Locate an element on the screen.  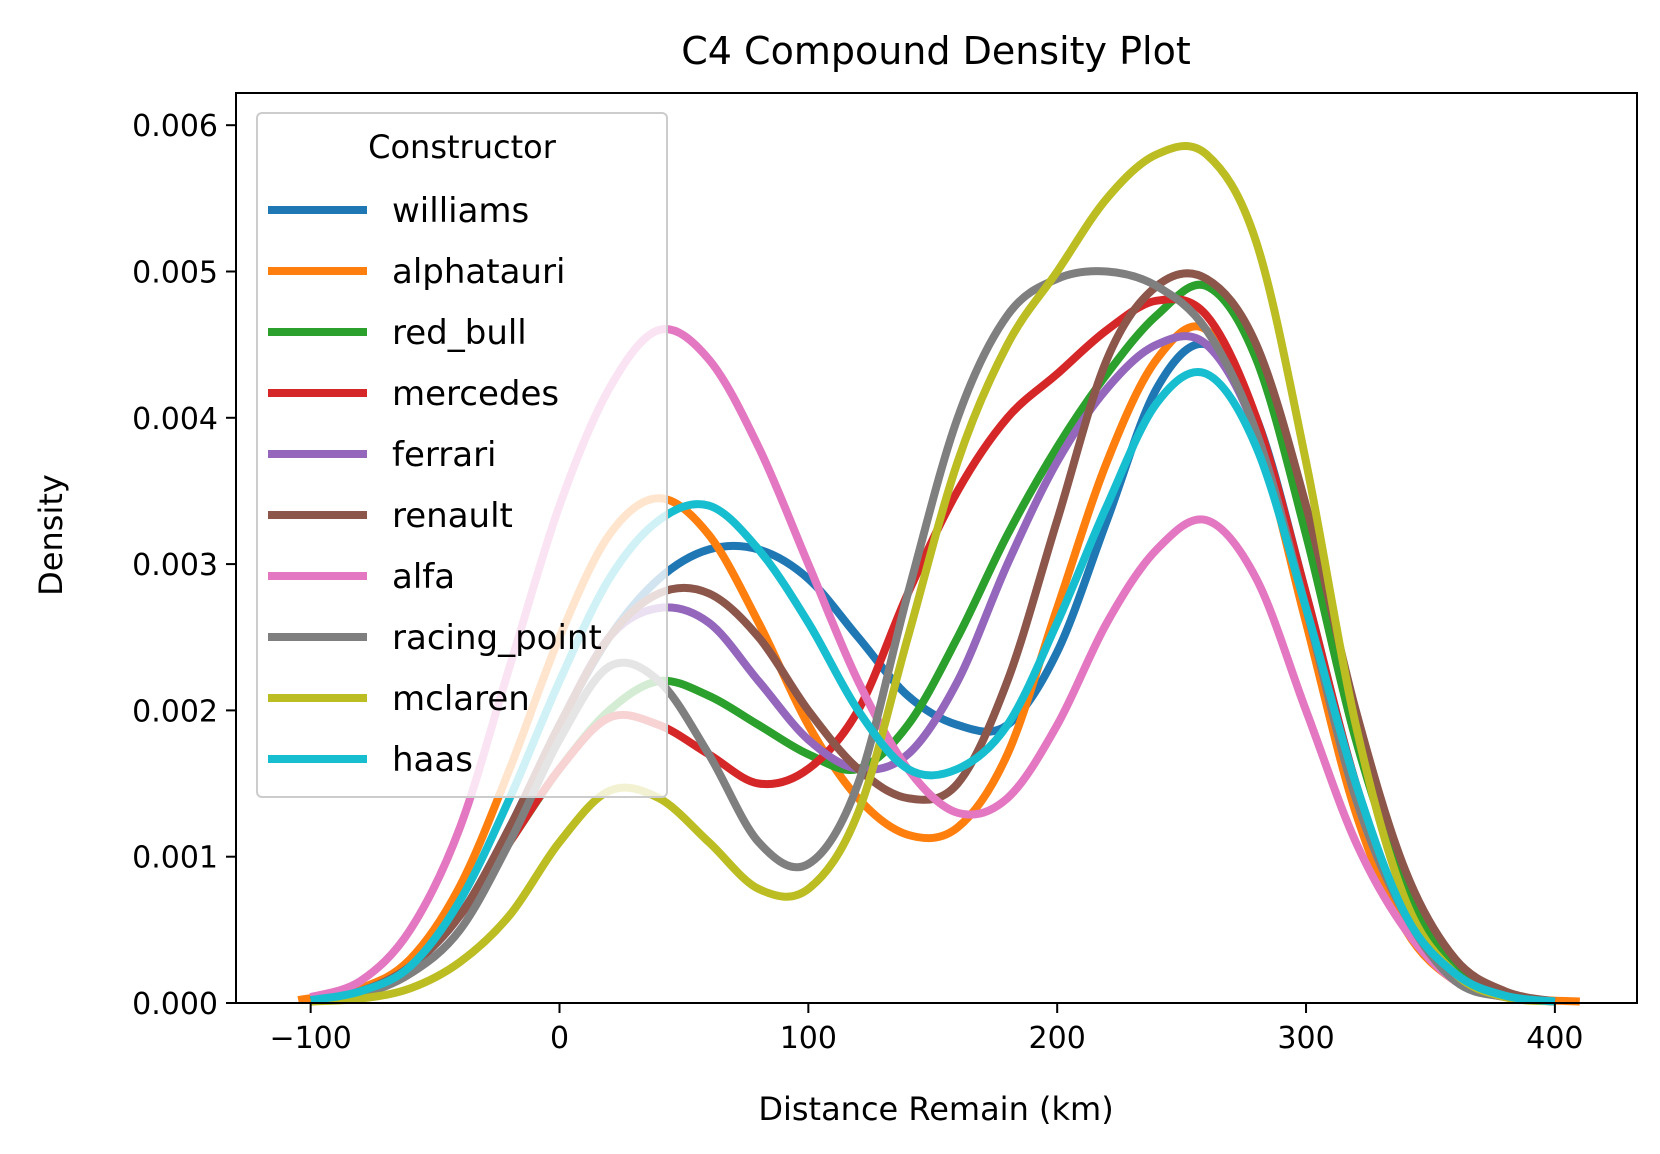
x-axis-label: Distance Remain (km) is located at coordinates (935, 1109).